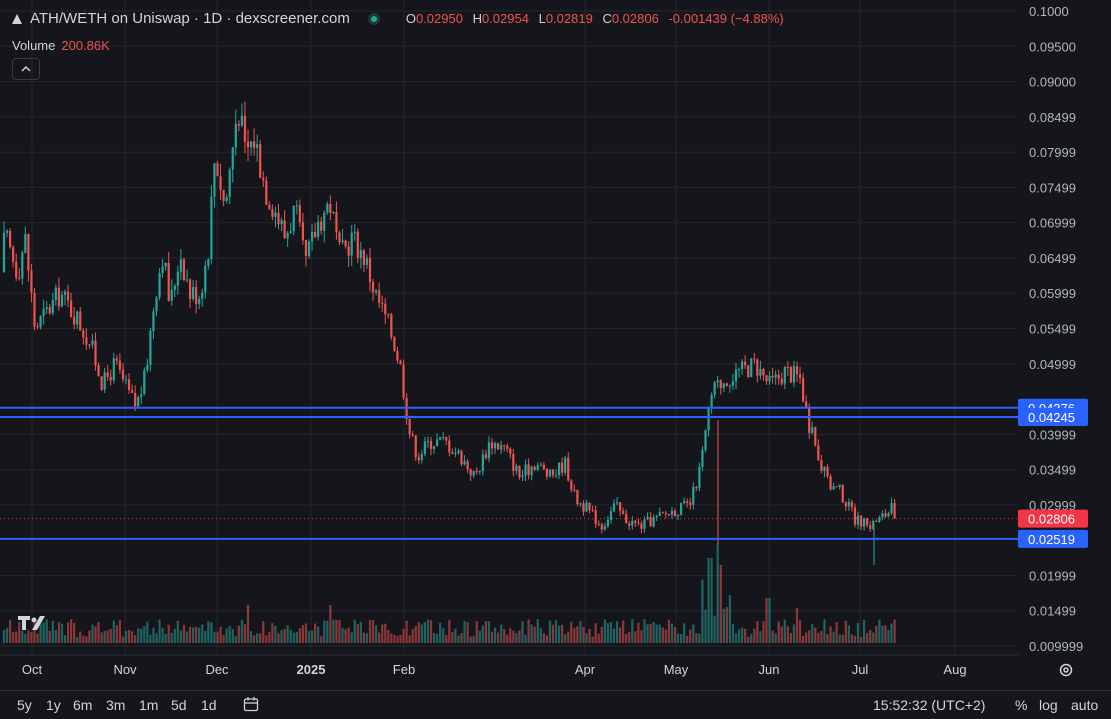 The height and width of the screenshot is (719, 1111). Describe the element at coordinates (676, 669) in the screenshot. I see `x-tick-label: May` at that location.